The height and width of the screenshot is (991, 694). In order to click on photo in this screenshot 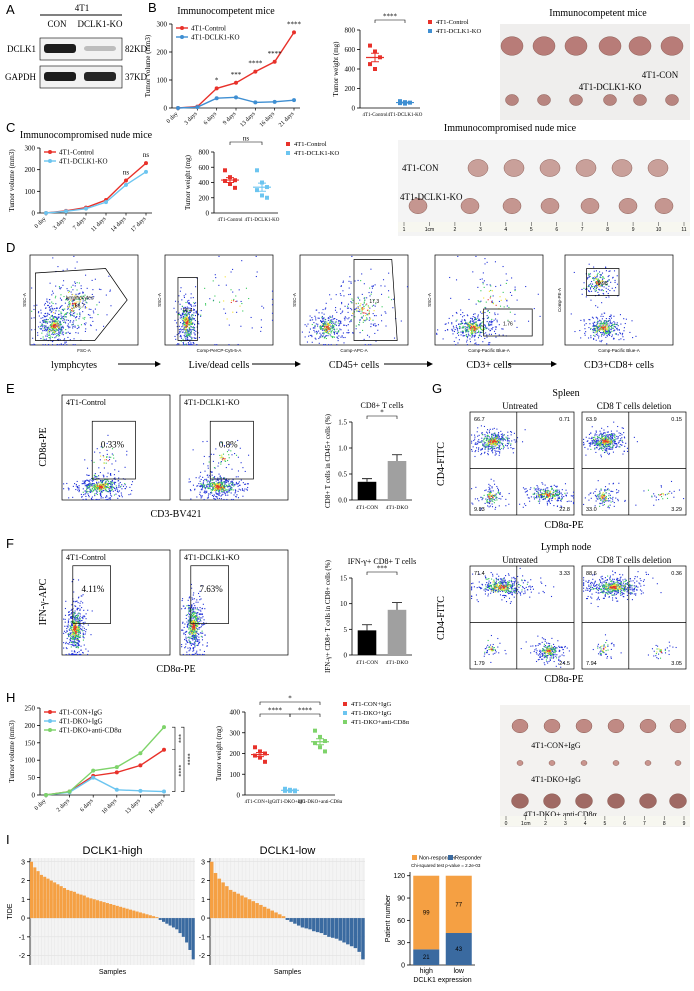, I will do `click(544, 188)`.